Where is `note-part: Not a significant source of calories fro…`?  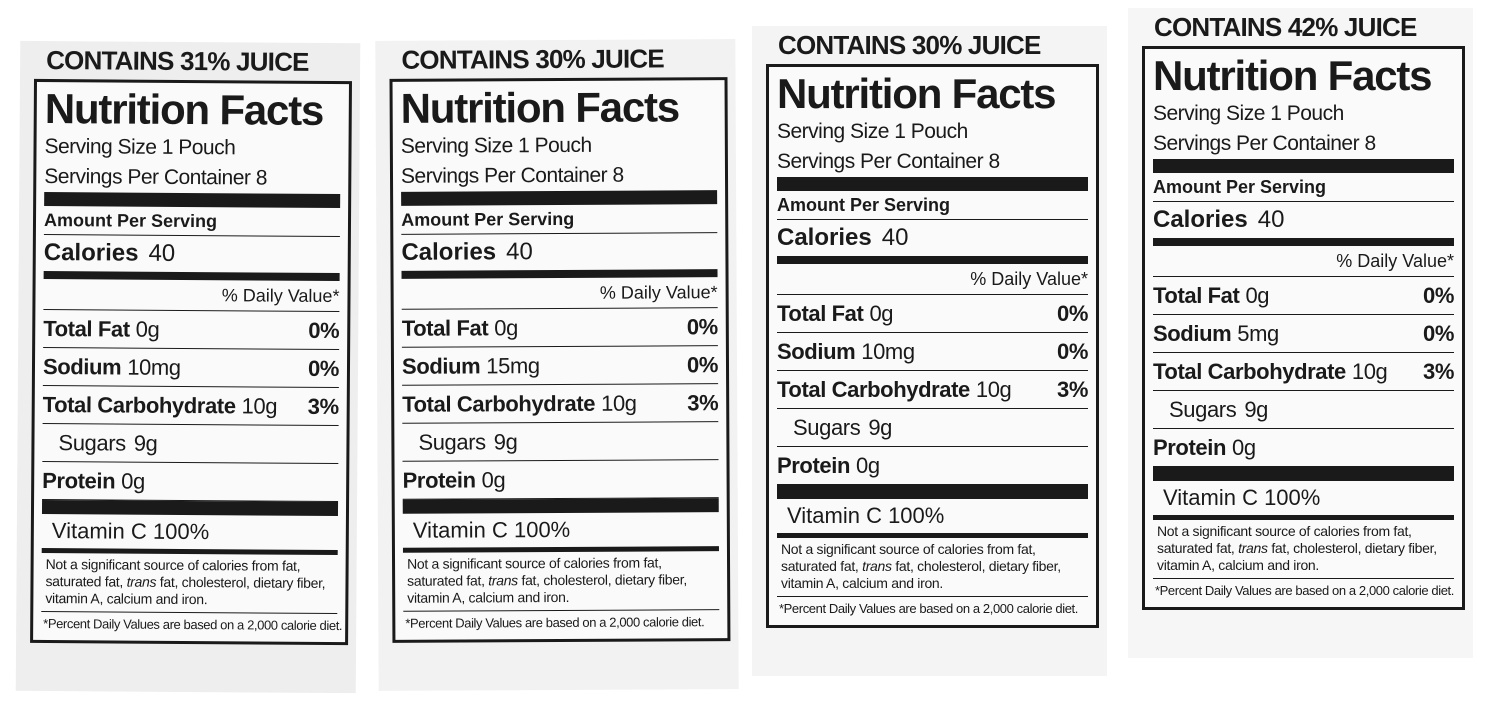
note-part: Not a significant source of calories fro… is located at coordinates (1284, 539).